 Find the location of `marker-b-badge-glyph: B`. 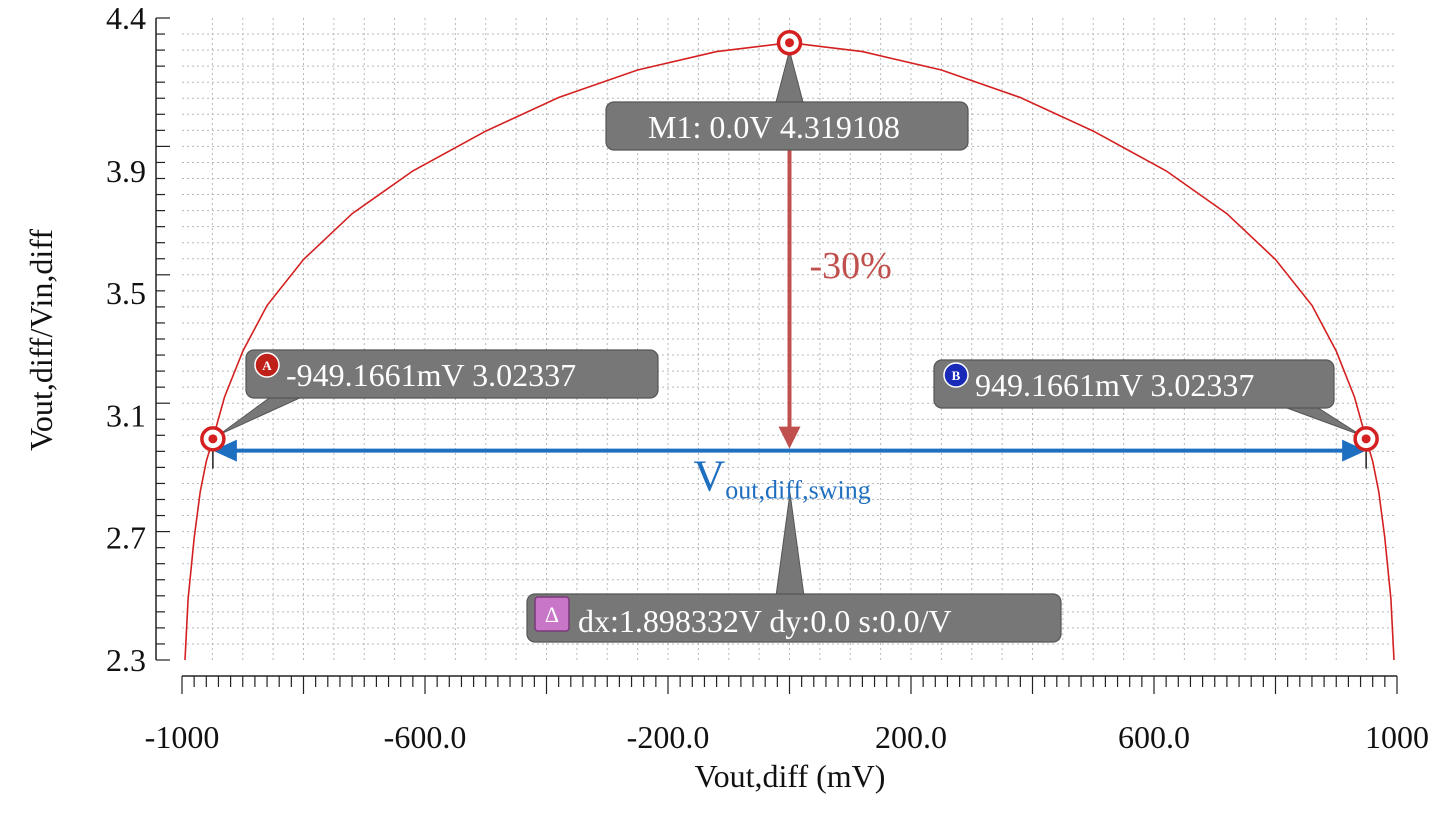

marker-b-badge-glyph: B is located at coordinates (956, 375).